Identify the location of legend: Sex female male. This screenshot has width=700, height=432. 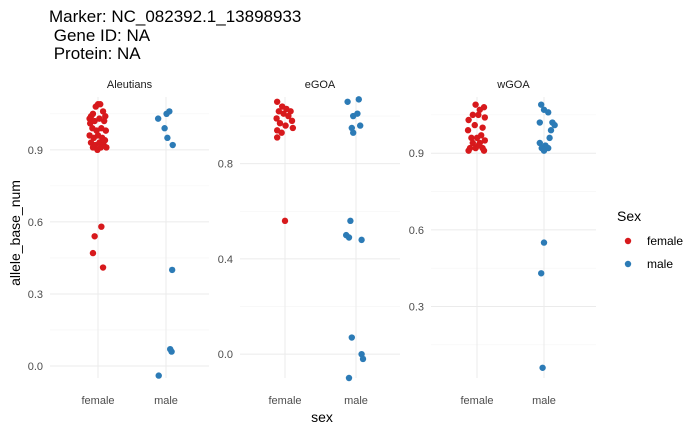
(650, 239).